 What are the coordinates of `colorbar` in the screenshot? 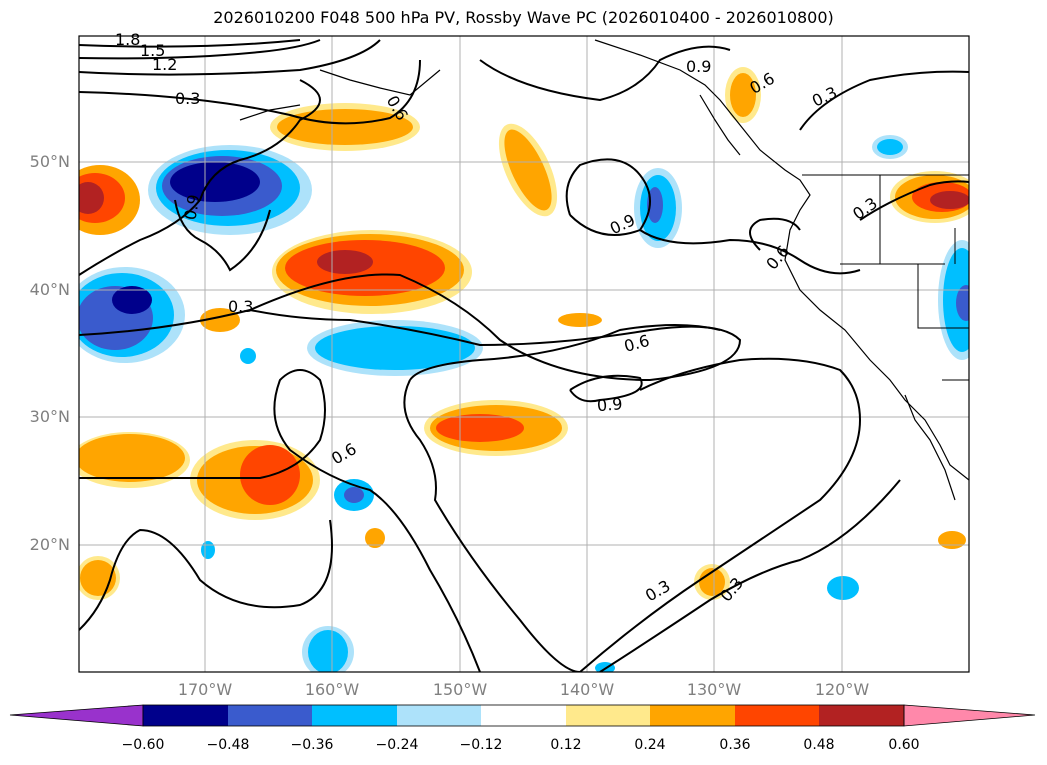 It's located at (522, 715).